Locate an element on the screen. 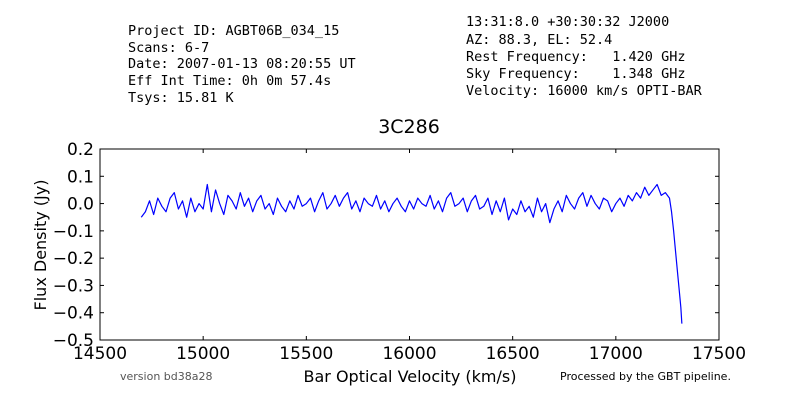  x-tick-label: 16000 is located at coordinates (409, 354).